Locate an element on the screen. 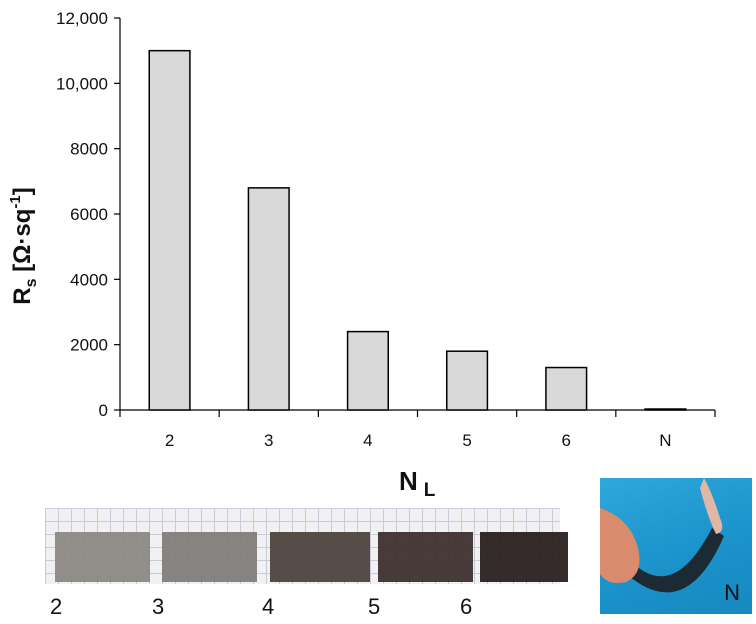 This screenshot has height=624, width=756. x-tick-label: 4 is located at coordinates (367, 440).